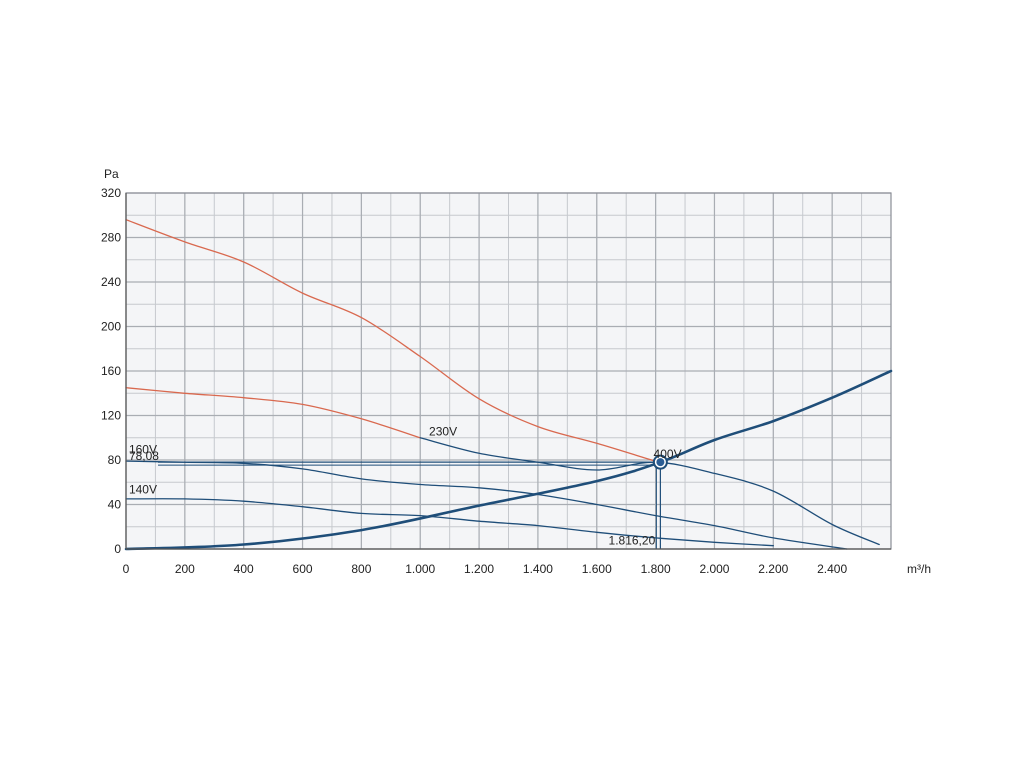  What do you see at coordinates (486, 505) in the screenshot?
I see `series-line-160v` at bounding box center [486, 505].